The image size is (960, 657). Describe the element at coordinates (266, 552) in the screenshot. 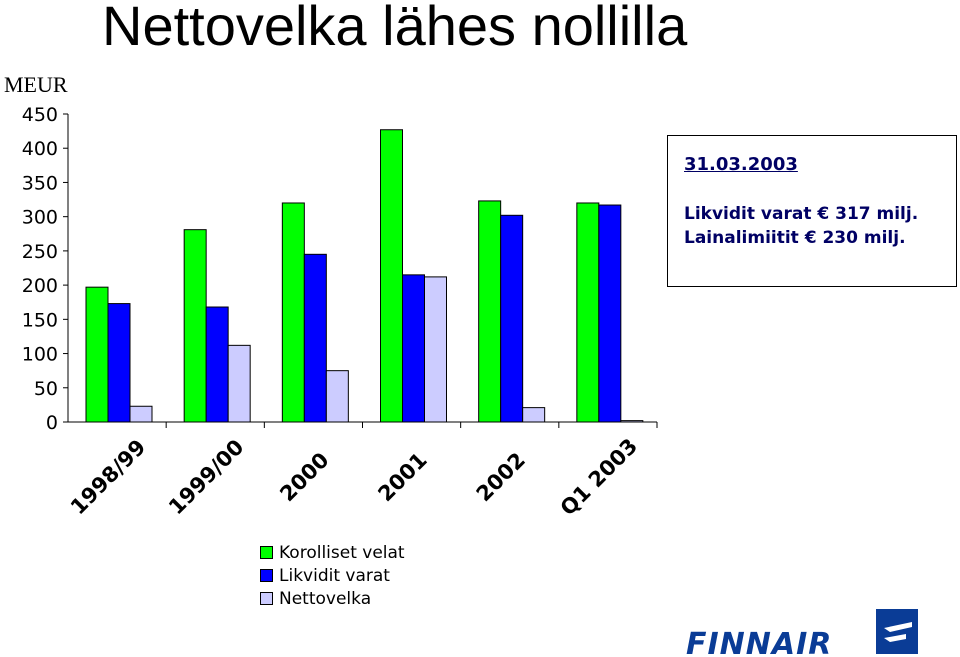

I see `legend-swatch-korolliset` at that location.